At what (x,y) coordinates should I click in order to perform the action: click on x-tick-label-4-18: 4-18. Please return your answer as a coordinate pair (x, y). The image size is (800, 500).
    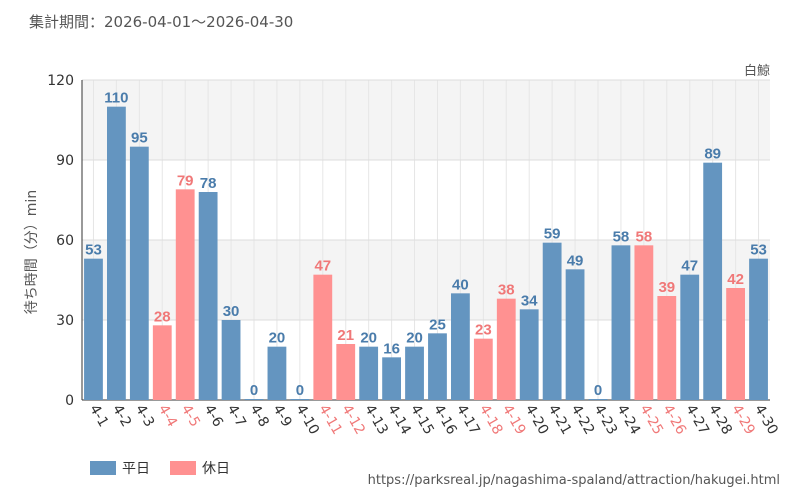
    Looking at the image, I should click on (491, 420).